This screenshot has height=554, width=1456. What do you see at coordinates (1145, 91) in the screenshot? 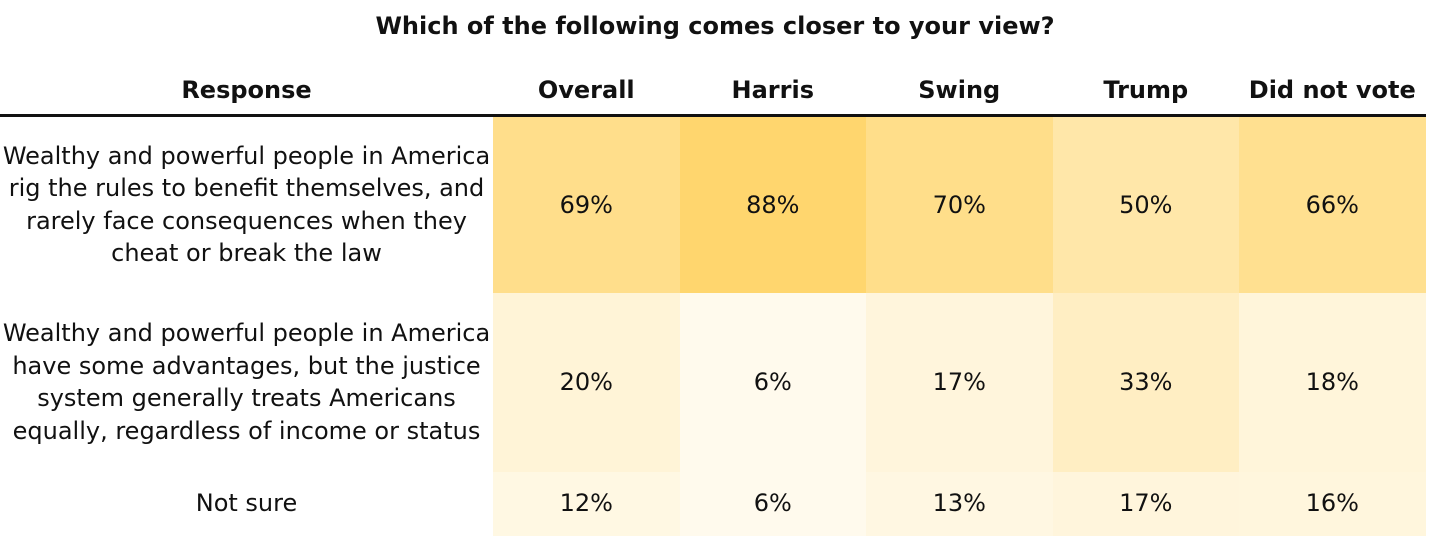
I see `column-header-trump: Trump` at bounding box center [1145, 91].